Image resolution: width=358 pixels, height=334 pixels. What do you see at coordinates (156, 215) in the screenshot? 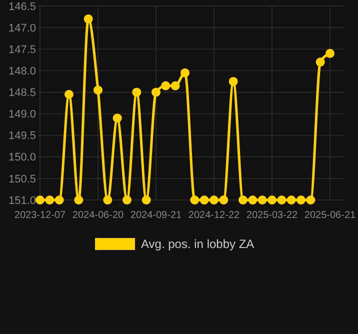
I see `x-tick-label: 2024-09-21` at bounding box center [156, 215].